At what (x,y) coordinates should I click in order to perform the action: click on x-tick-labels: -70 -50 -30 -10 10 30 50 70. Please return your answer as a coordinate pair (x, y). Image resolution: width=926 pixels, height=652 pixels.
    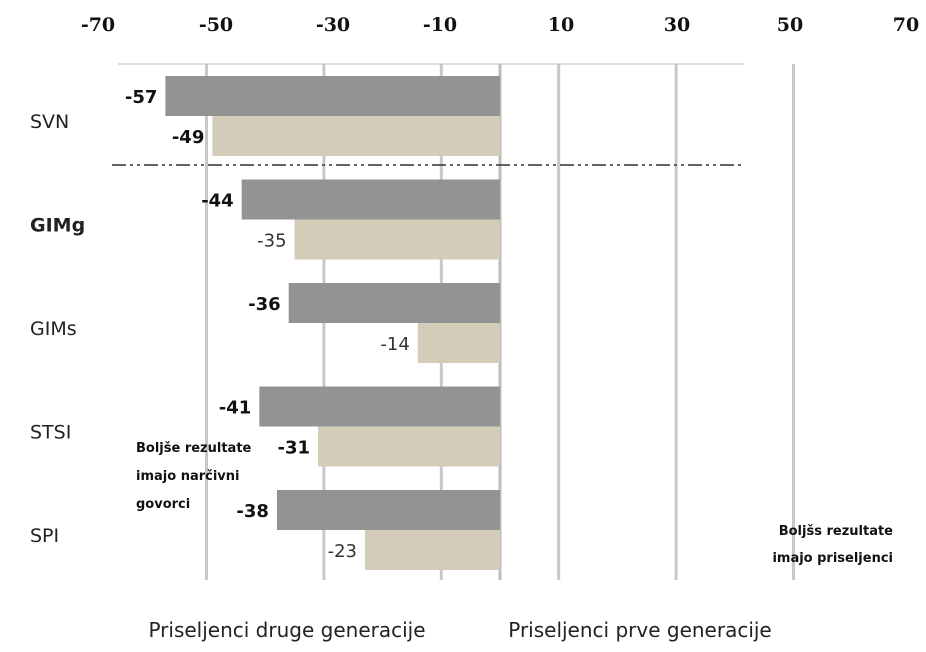
    Looking at the image, I should click on (500, 25).